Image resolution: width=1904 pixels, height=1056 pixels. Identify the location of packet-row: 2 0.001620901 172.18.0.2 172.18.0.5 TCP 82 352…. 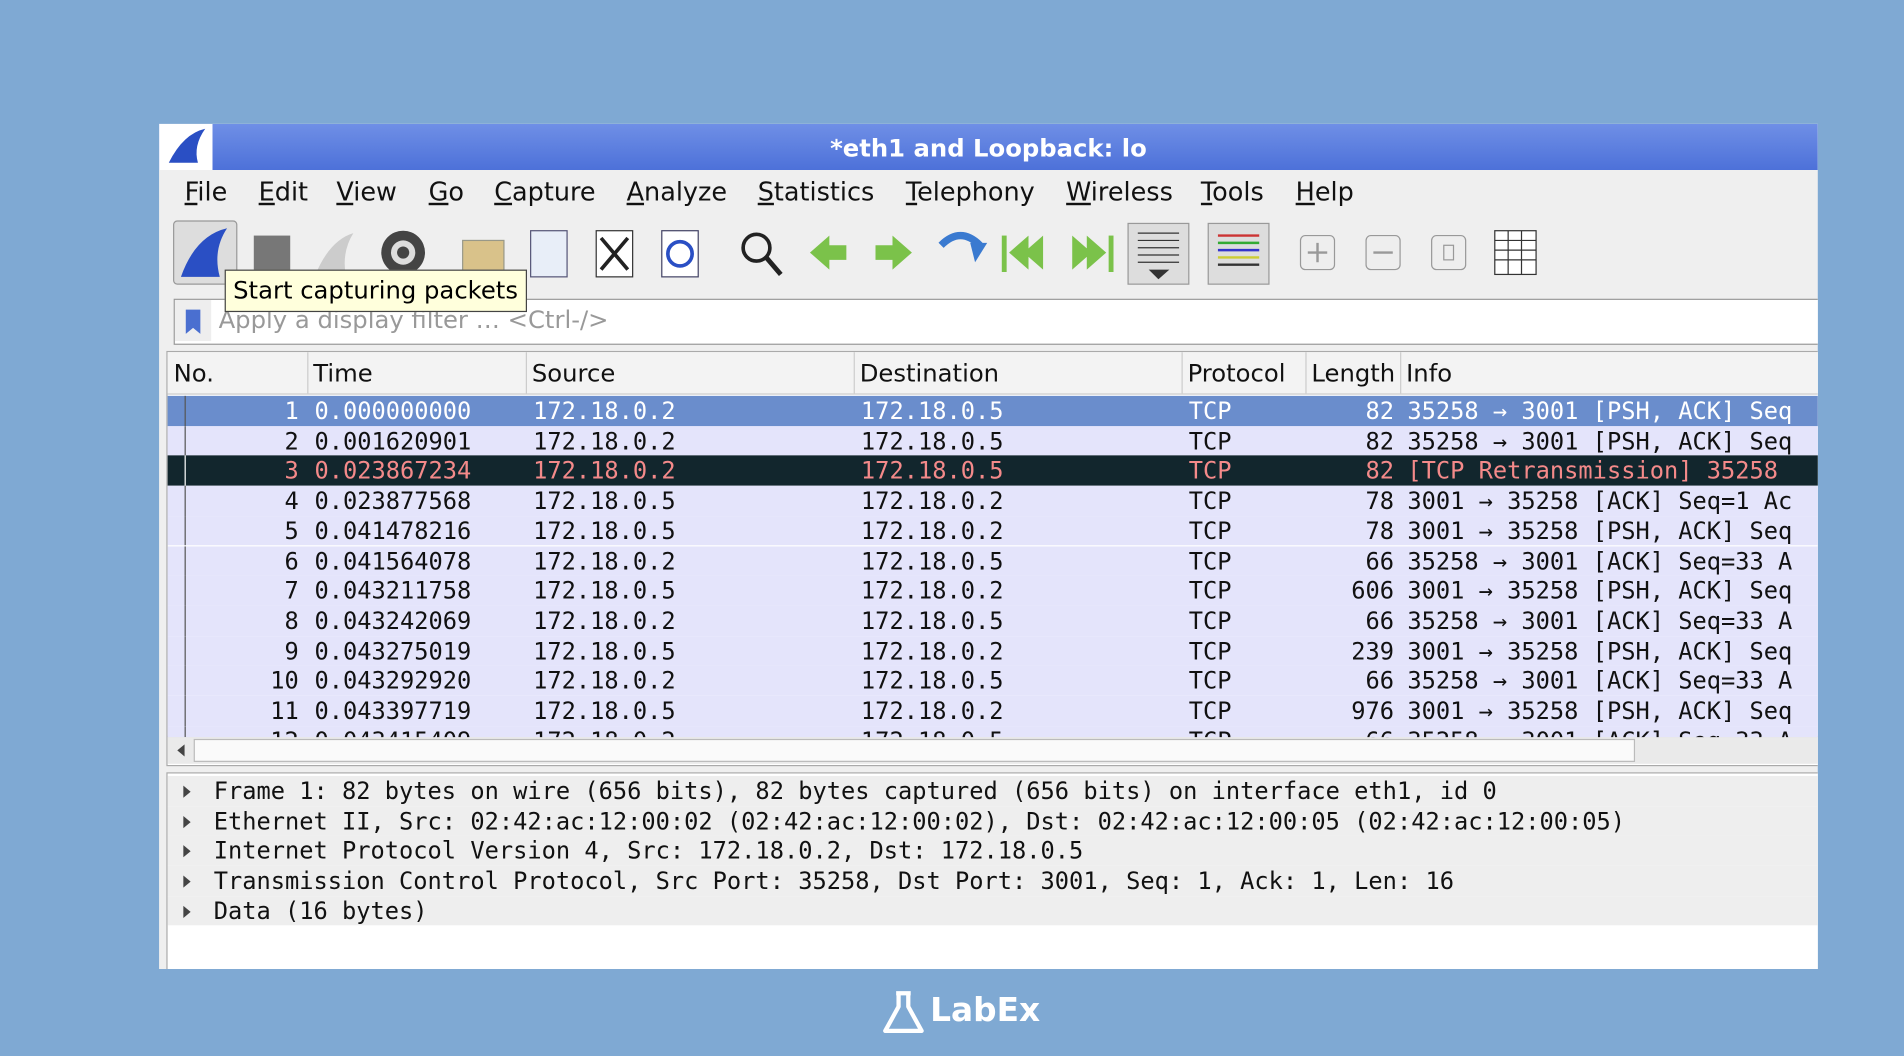
(992, 440).